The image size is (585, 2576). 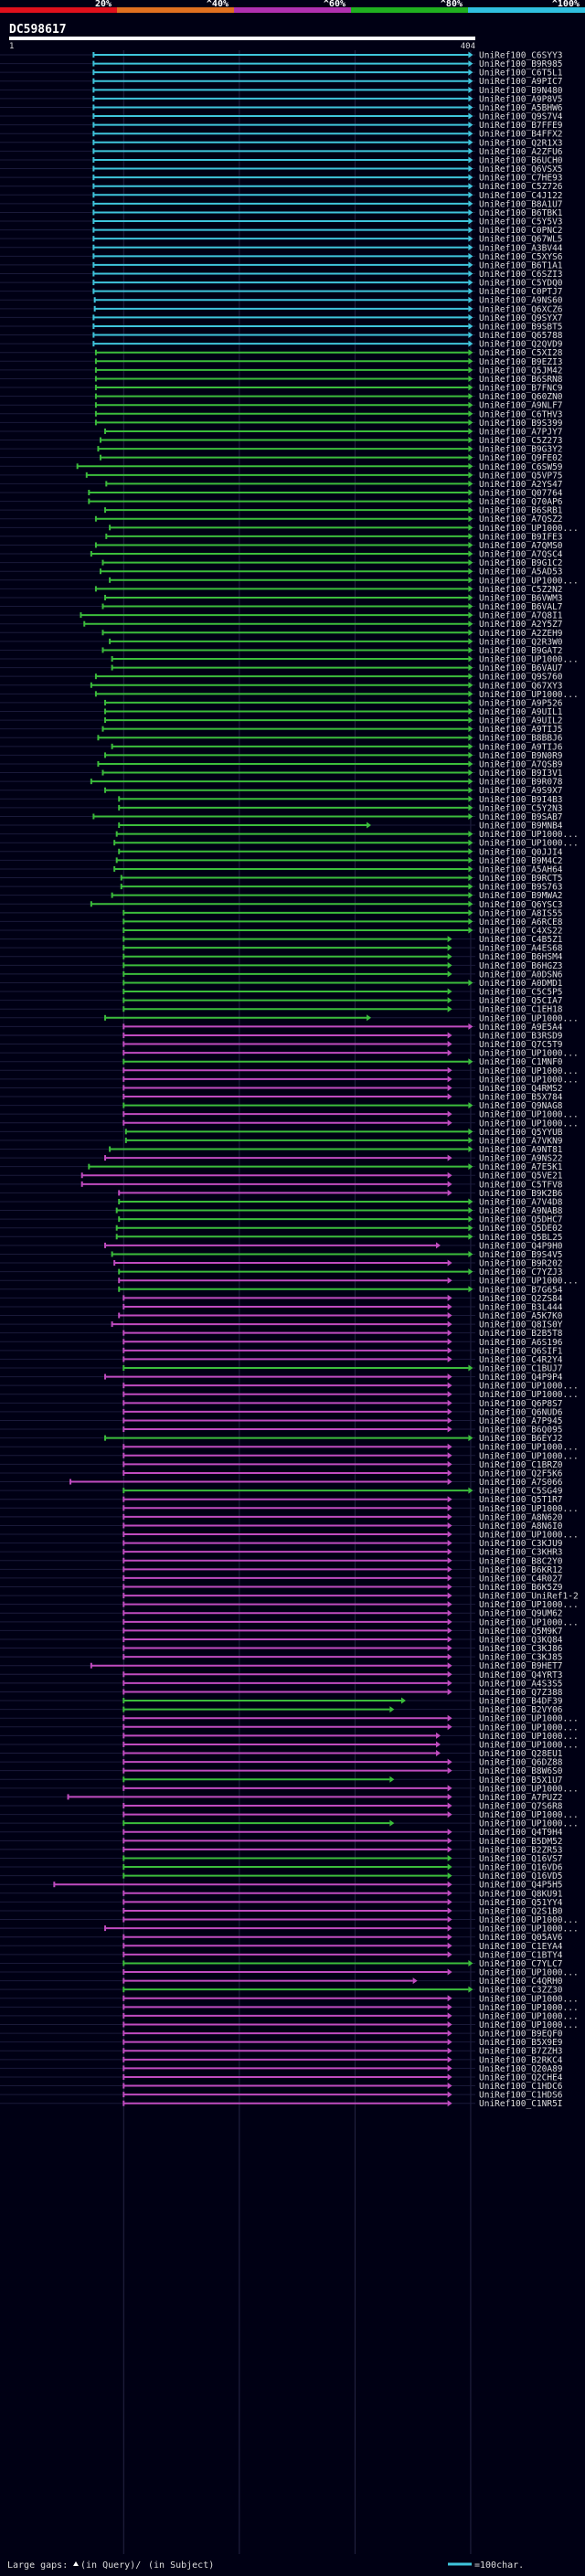 What do you see at coordinates (282, 476) in the screenshot?
I see `hit-row: UniRef100_Q5VP75` at bounding box center [282, 476].